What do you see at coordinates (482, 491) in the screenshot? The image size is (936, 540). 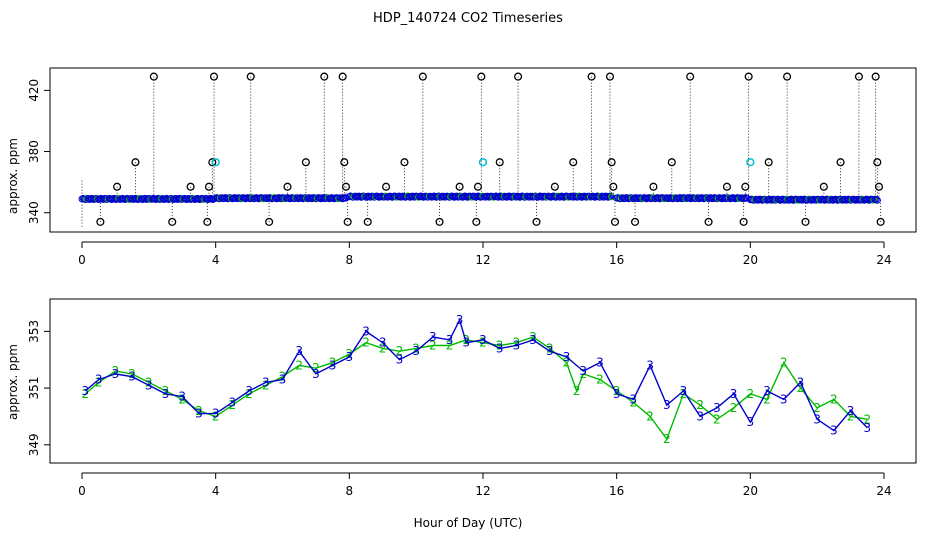 I see `x-tick-label: 12` at bounding box center [482, 491].